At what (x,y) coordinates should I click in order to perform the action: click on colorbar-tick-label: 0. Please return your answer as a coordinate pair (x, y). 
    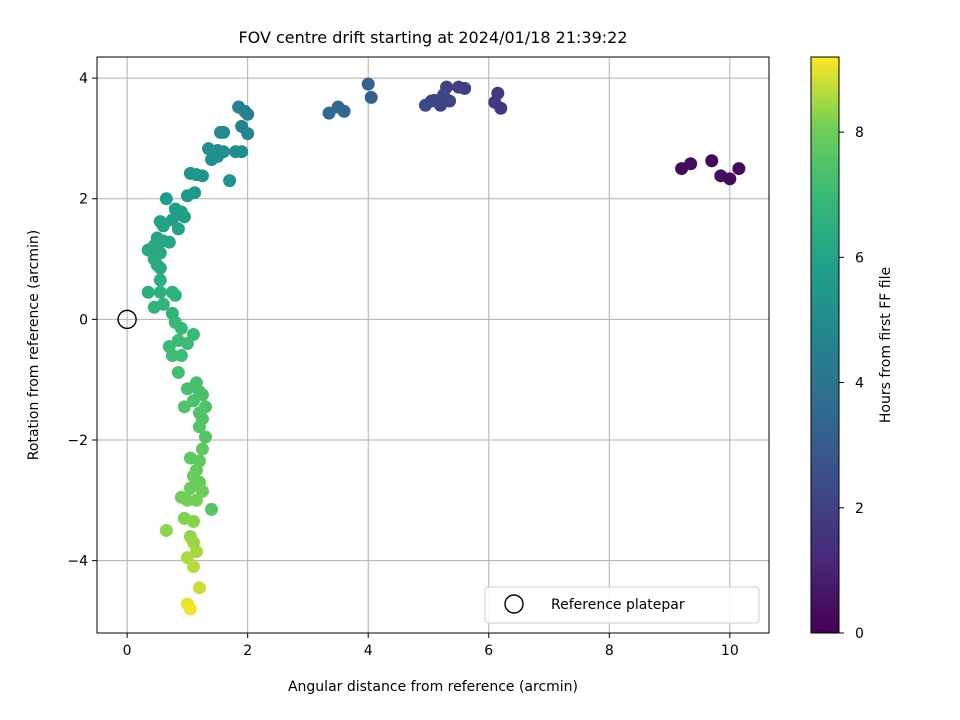
    Looking at the image, I should click on (859, 634).